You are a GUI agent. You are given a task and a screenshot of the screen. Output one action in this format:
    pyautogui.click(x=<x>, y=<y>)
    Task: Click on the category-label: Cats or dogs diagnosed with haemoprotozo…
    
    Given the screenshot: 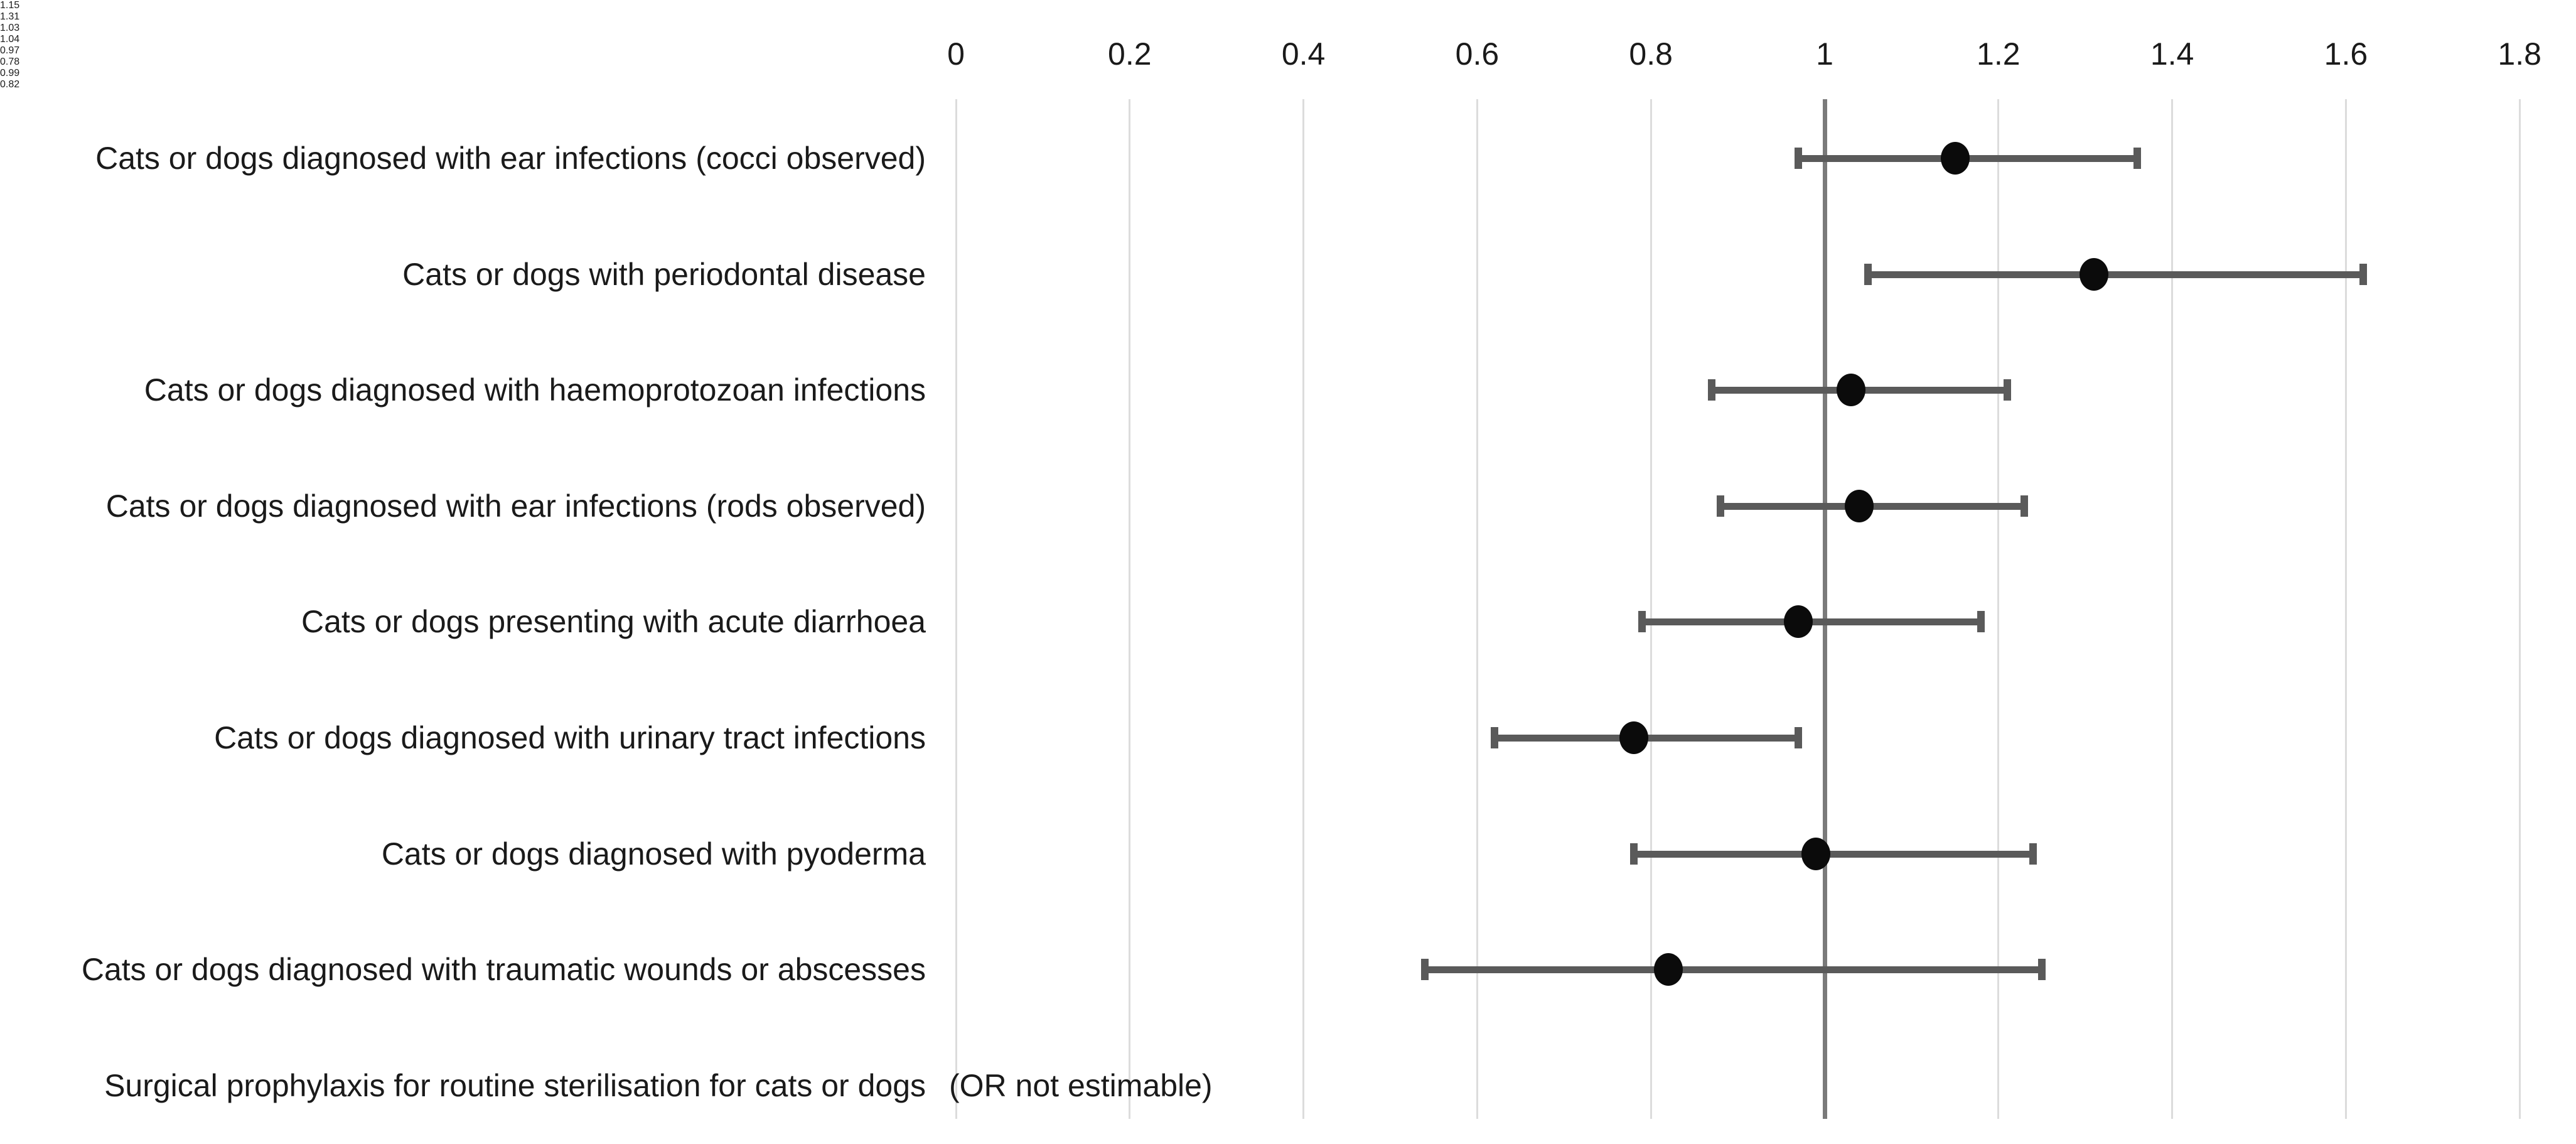 What is the action you would take?
    pyautogui.click(x=535, y=389)
    